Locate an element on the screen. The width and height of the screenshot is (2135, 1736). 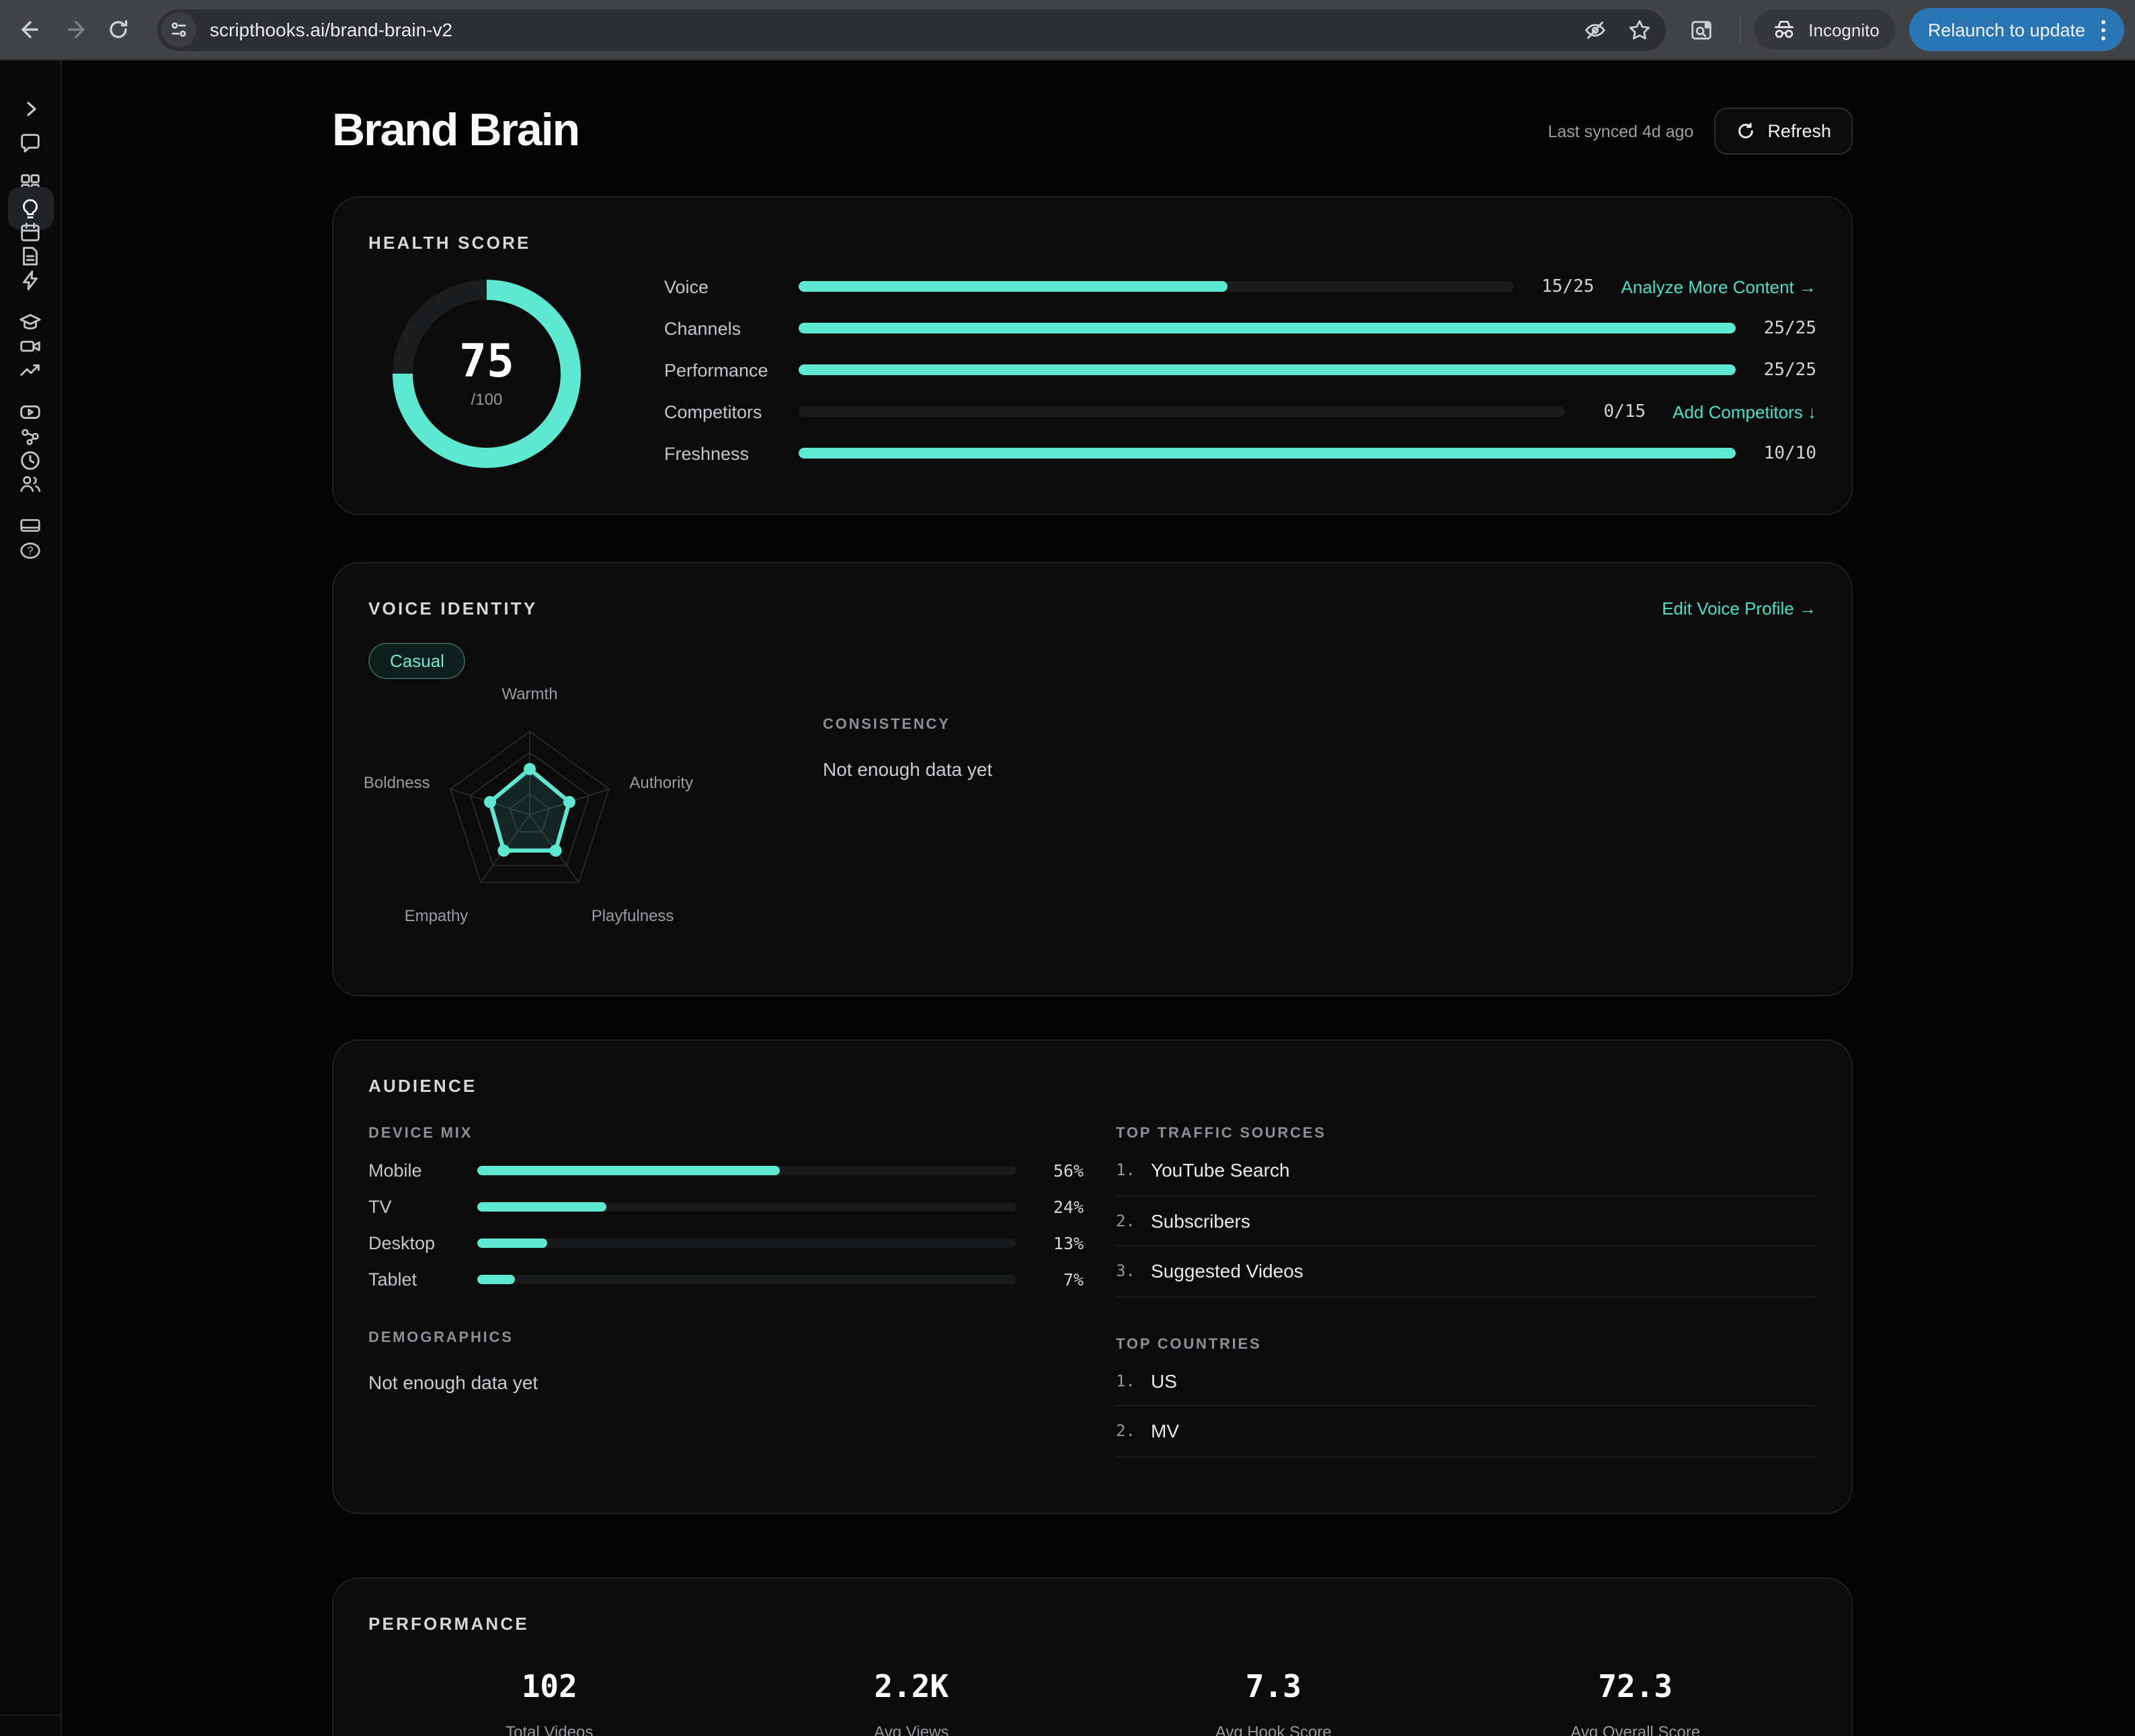
forward-button is located at coordinates (74, 29).